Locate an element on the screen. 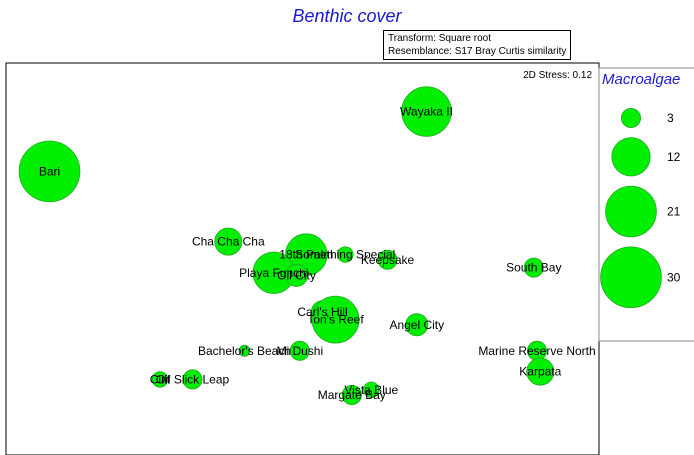 Image resolution: width=694 pixels, height=455 pixels. point-label: Vista Blue is located at coordinates (371, 390).